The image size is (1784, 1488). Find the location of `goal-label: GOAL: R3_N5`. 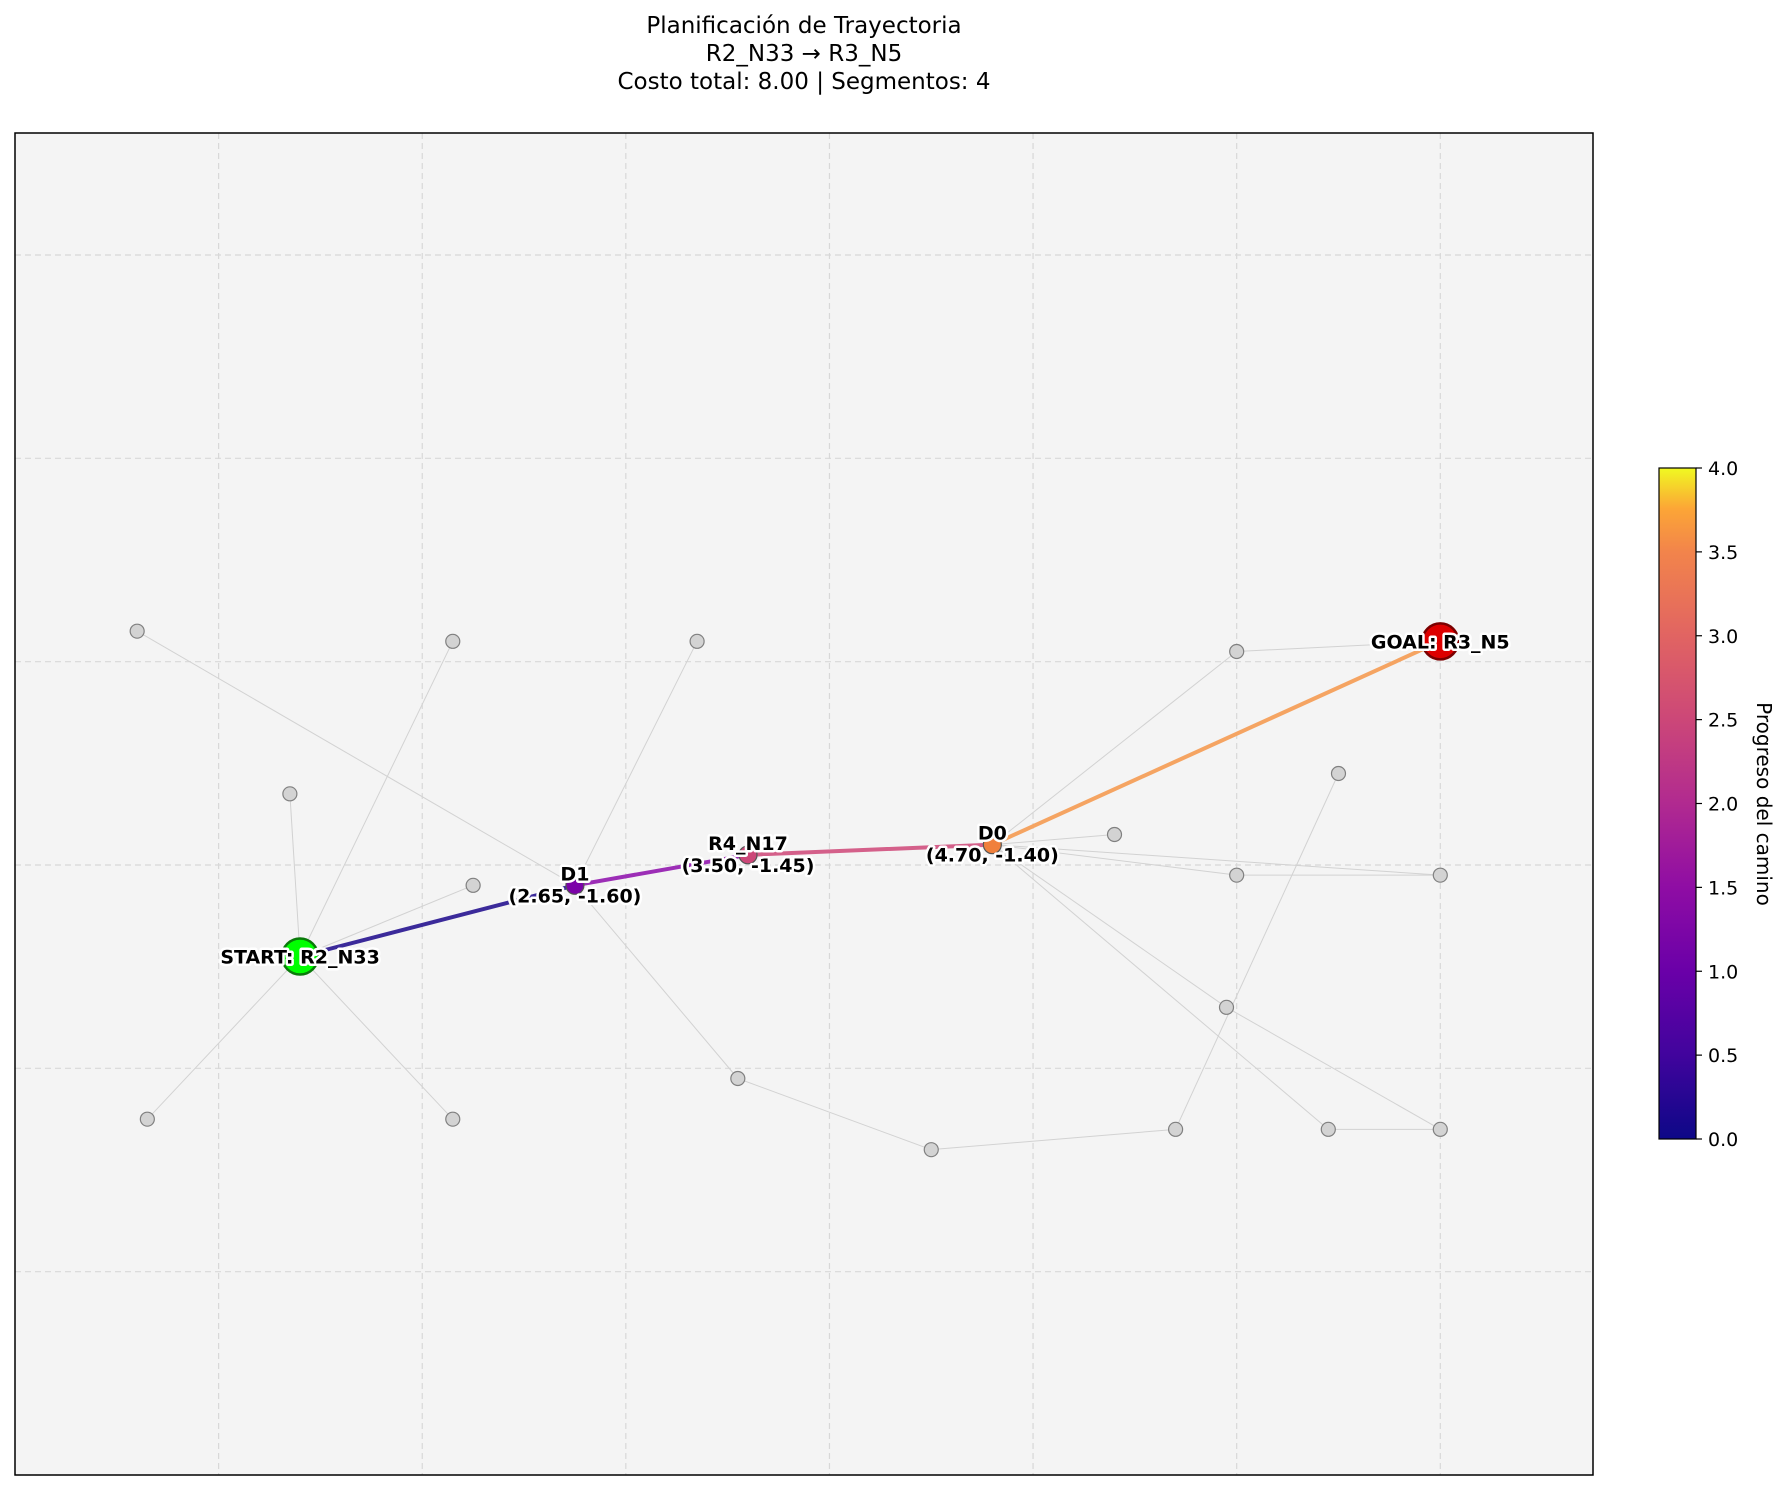

goal-label: GOAL: R3_N5 is located at coordinates (1440, 642).